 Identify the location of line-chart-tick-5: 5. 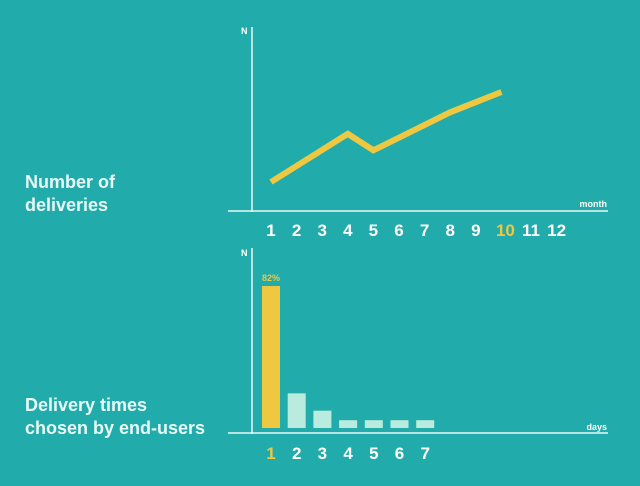
(373, 230).